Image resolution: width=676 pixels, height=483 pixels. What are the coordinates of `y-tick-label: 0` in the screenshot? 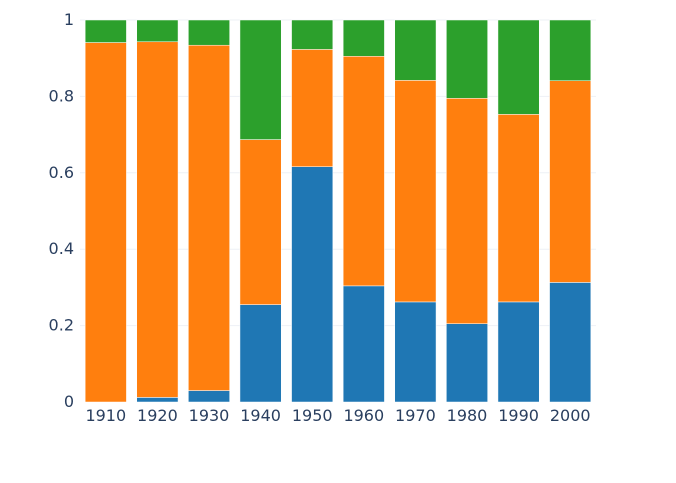 It's located at (69, 401).